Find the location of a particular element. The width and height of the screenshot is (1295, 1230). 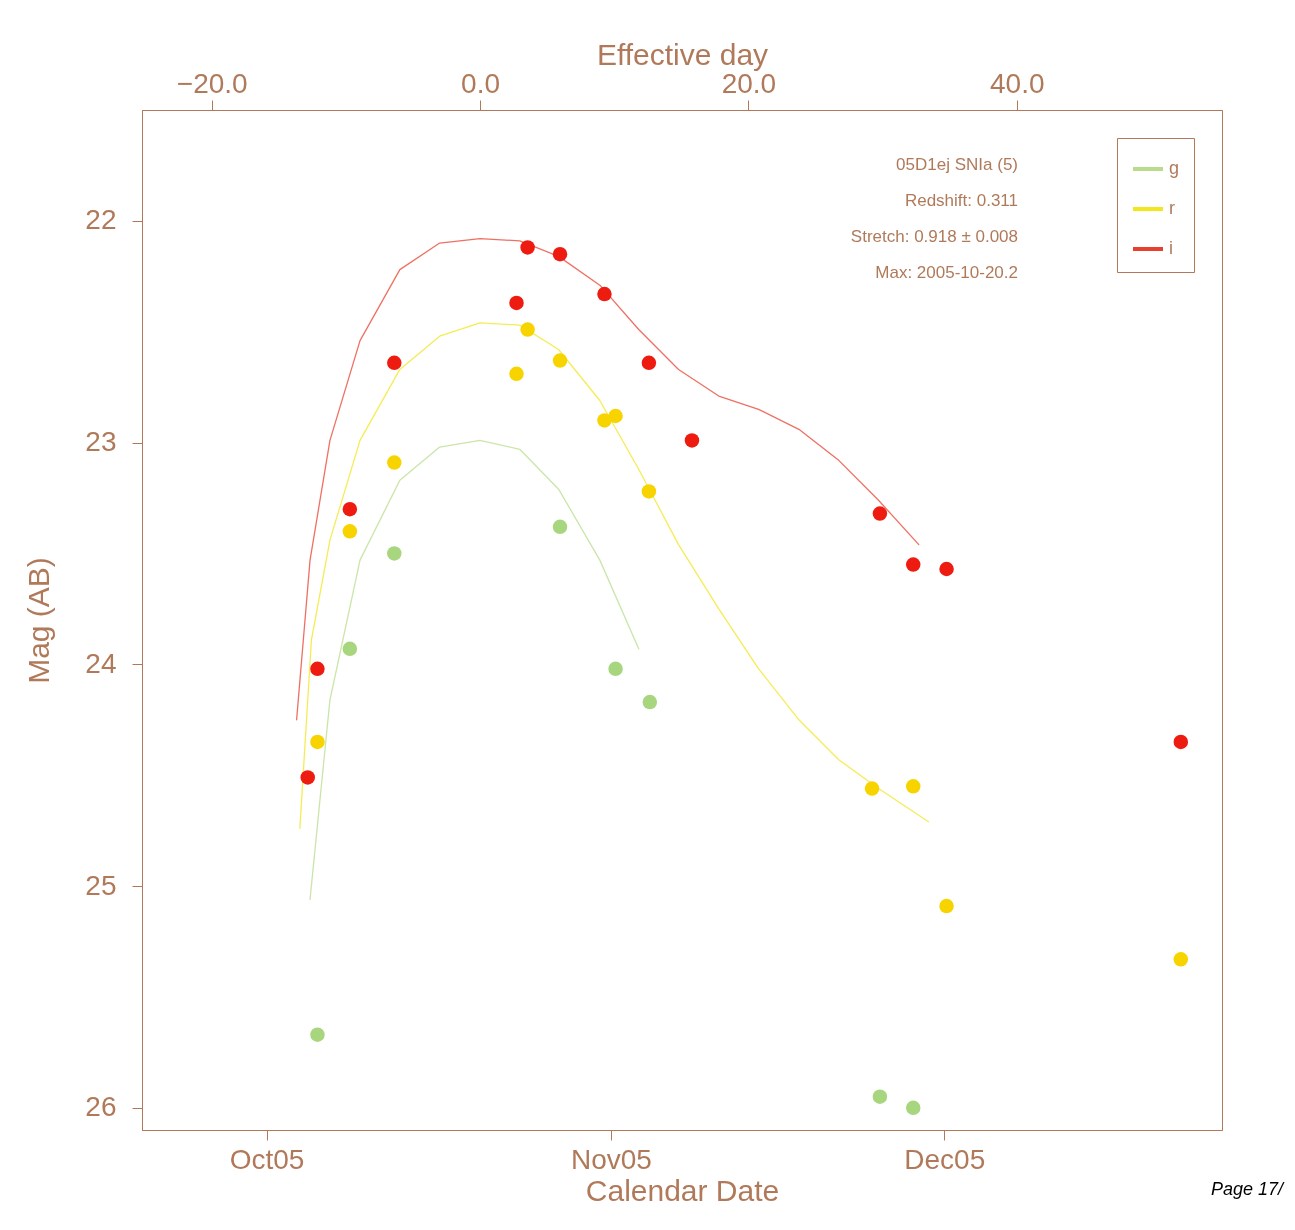

x-tick-label: Dec05 is located at coordinates (945, 1159).